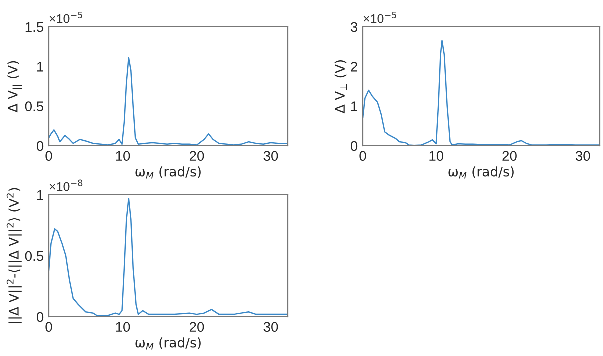 The height and width of the screenshot is (356, 603). What do you see at coordinates (354, 27) in the screenshot?
I see `y-tick-label: 3` at bounding box center [354, 27].